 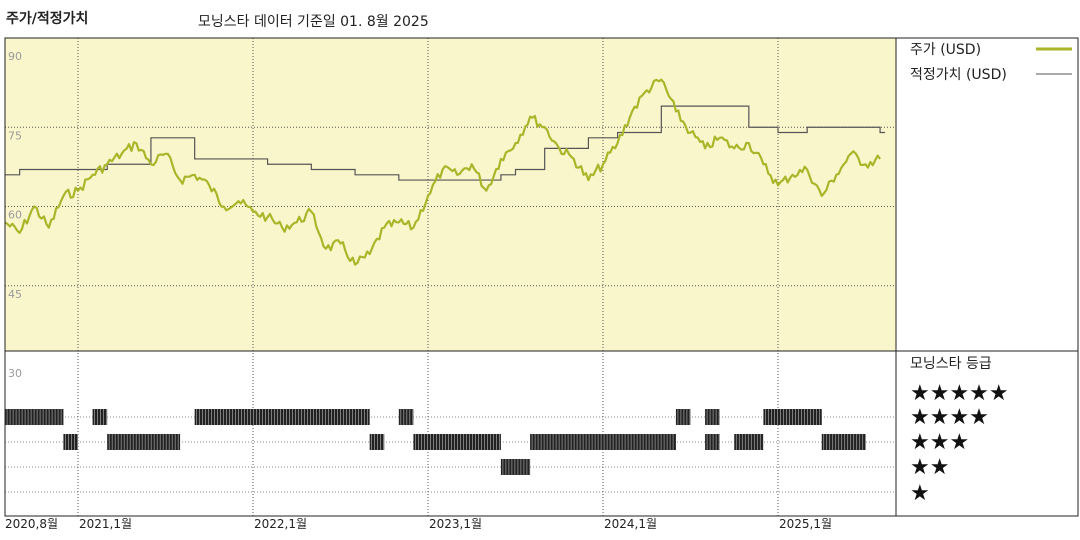 What do you see at coordinates (939, 442) in the screenshot?
I see `rating-3-stars: ★★★` at bounding box center [939, 442].